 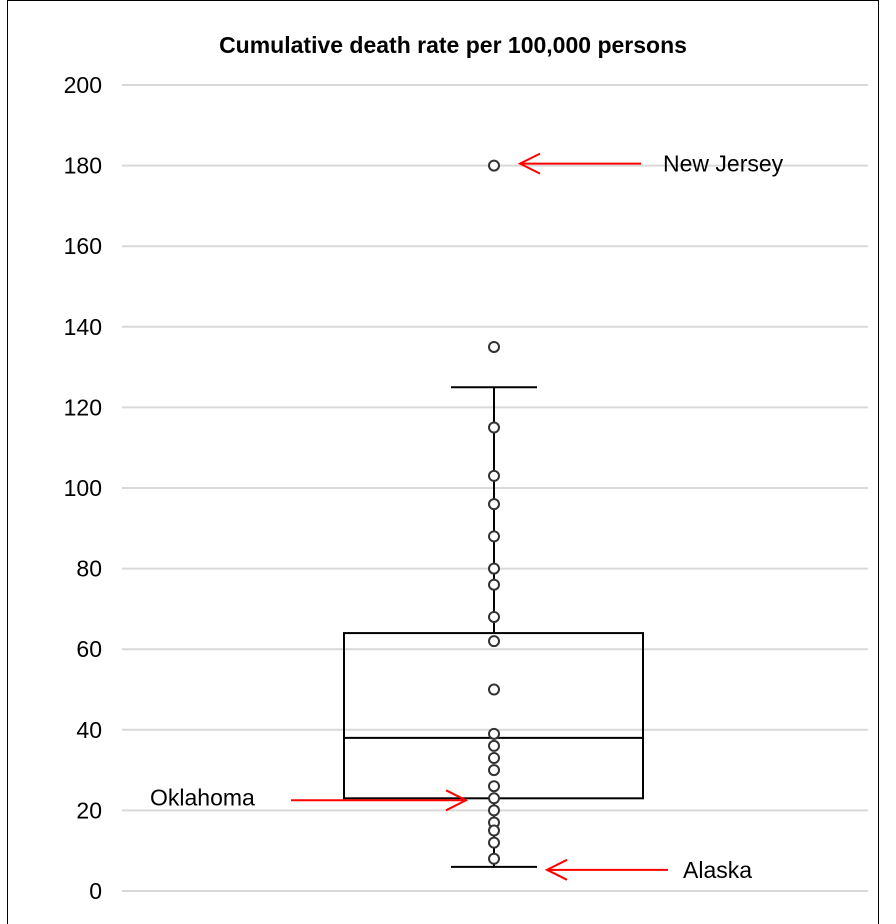 I want to click on arrow-alaska-head, so click(x=556, y=869).